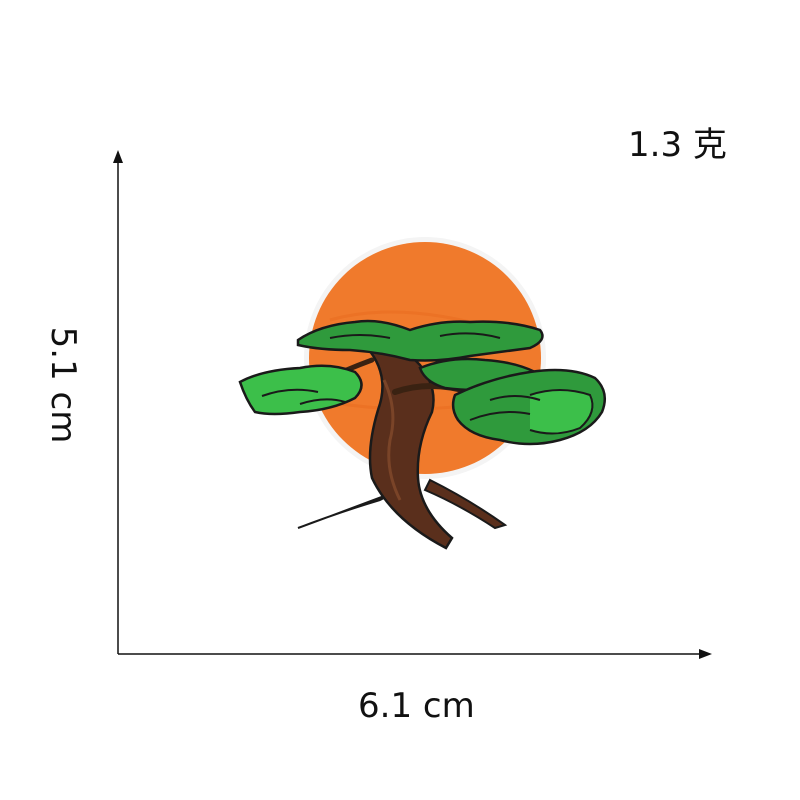 The image size is (800, 800). I want to click on foliage-top, so click(420, 340).